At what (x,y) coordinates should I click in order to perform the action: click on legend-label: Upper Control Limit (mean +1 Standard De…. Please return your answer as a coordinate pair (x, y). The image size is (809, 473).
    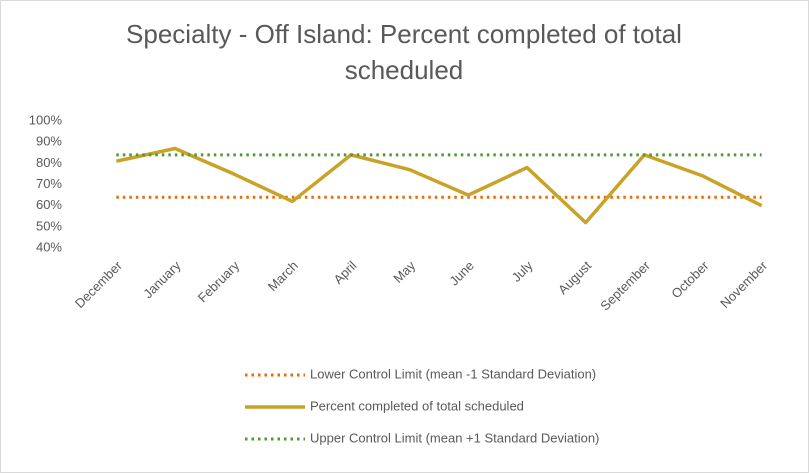
    Looking at the image, I should click on (454, 437).